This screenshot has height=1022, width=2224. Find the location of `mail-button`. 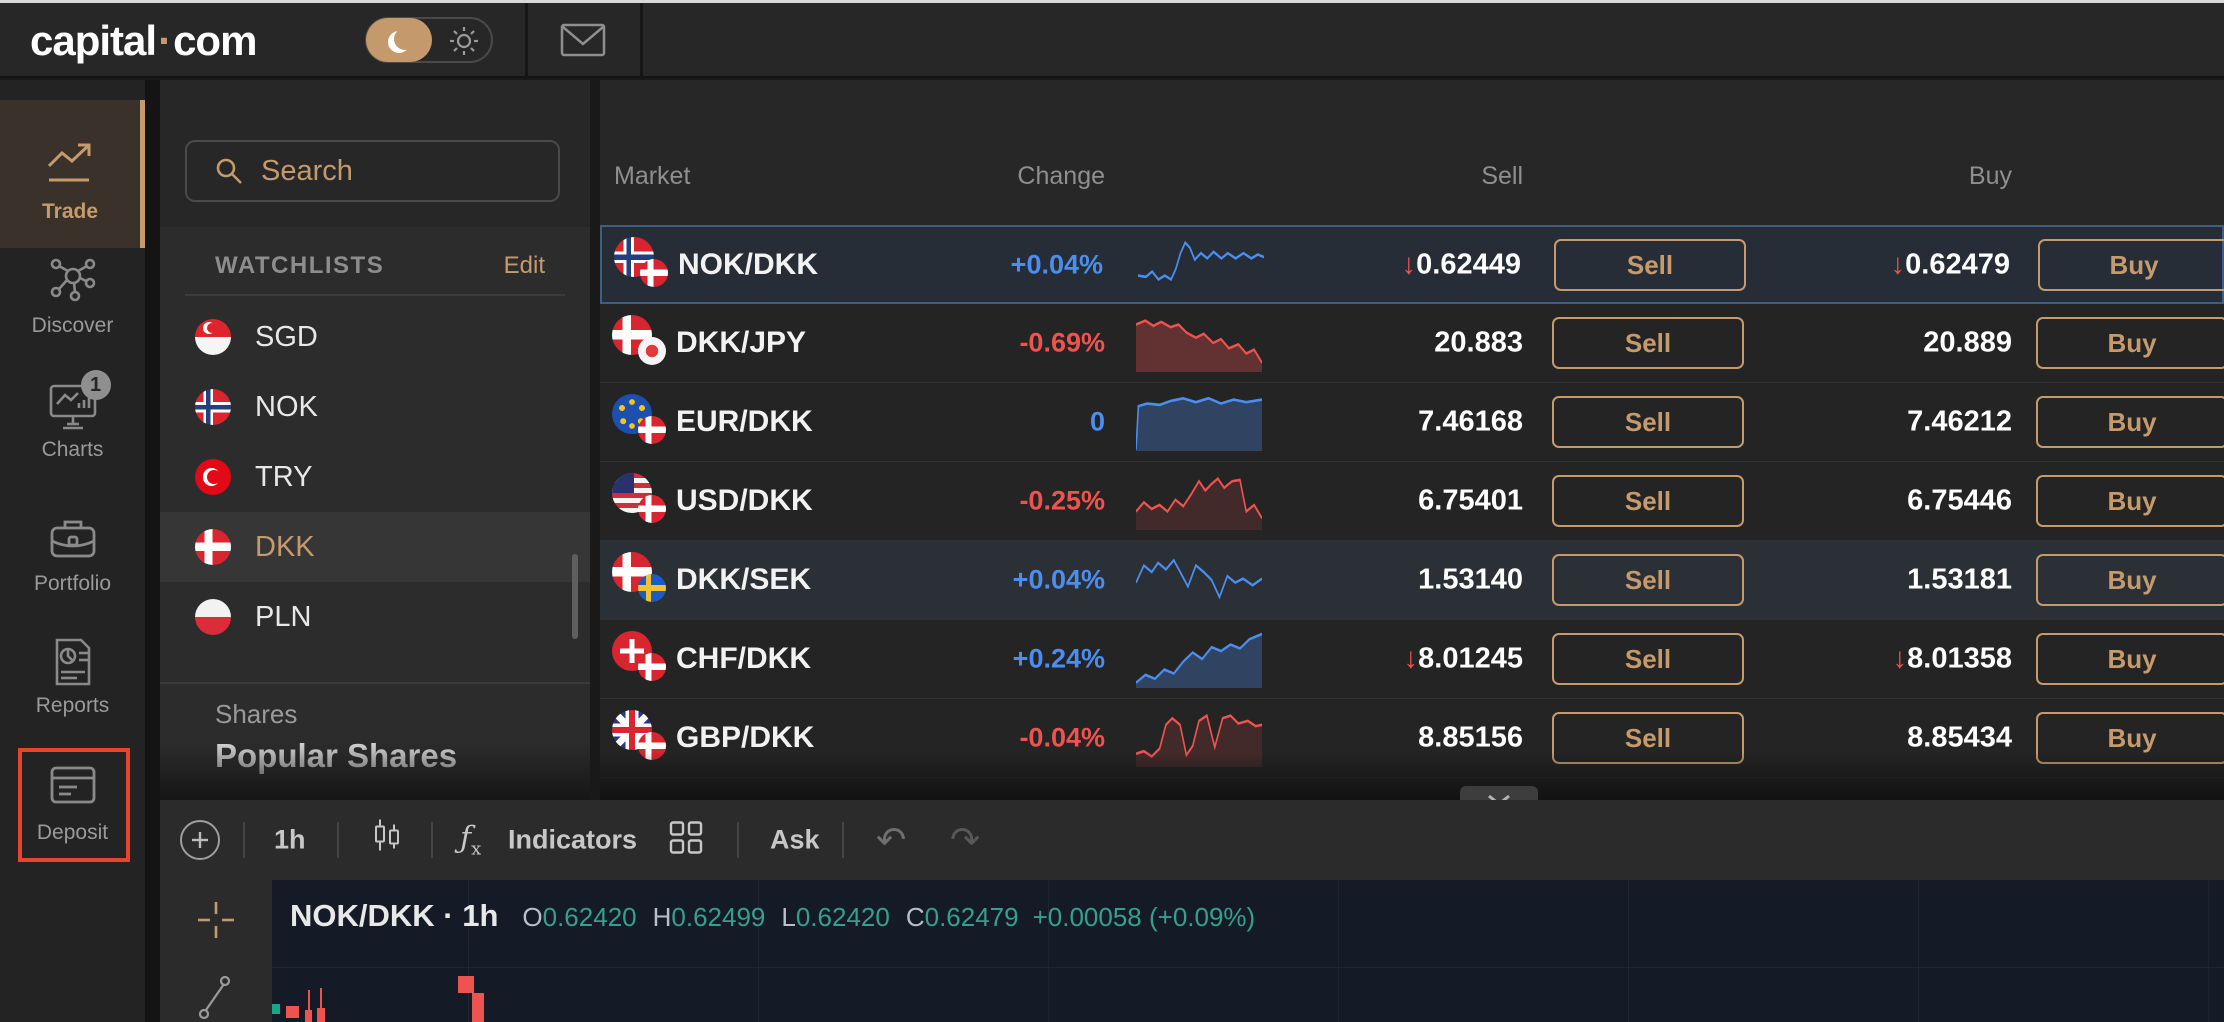

mail-button is located at coordinates (583, 40).